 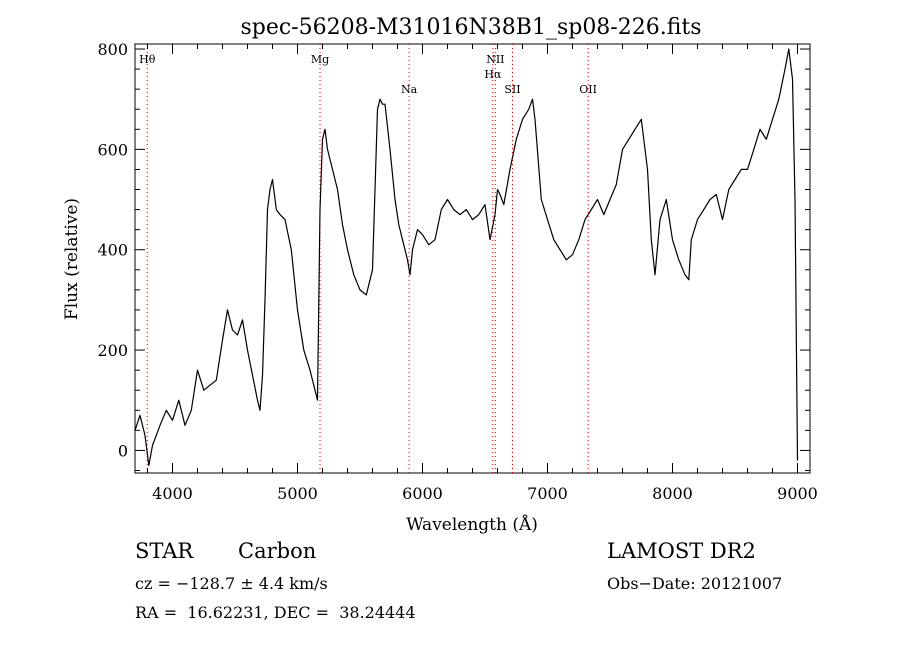 What do you see at coordinates (147, 59) in the screenshot?
I see `line-label-Hθ: Hθ` at bounding box center [147, 59].